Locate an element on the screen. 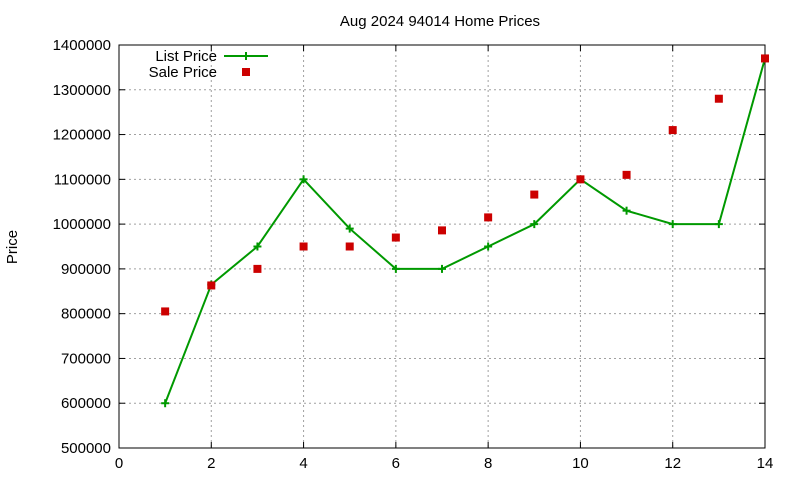  x-tick-label: 14 is located at coordinates (765, 463).